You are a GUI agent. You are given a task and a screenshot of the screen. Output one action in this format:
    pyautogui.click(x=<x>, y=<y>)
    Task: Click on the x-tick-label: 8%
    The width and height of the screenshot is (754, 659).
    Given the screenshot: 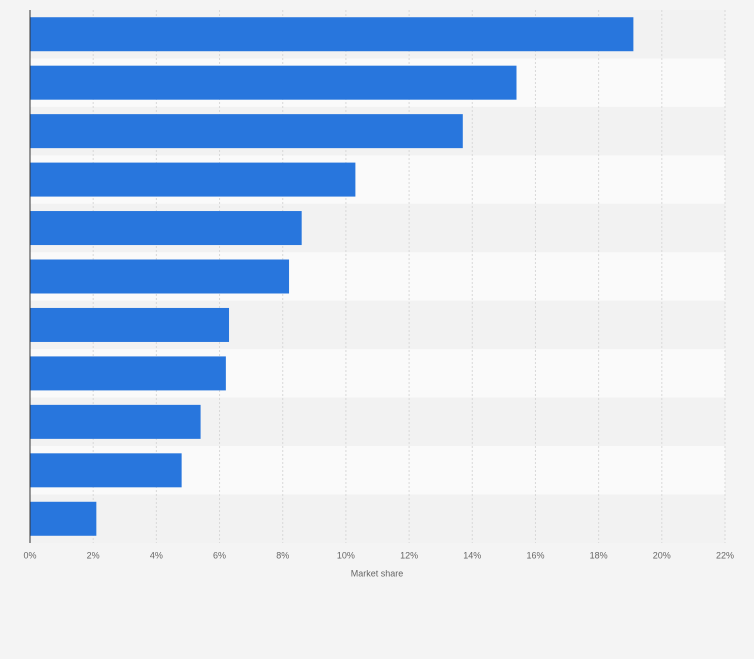 What is the action you would take?
    pyautogui.click(x=282, y=555)
    